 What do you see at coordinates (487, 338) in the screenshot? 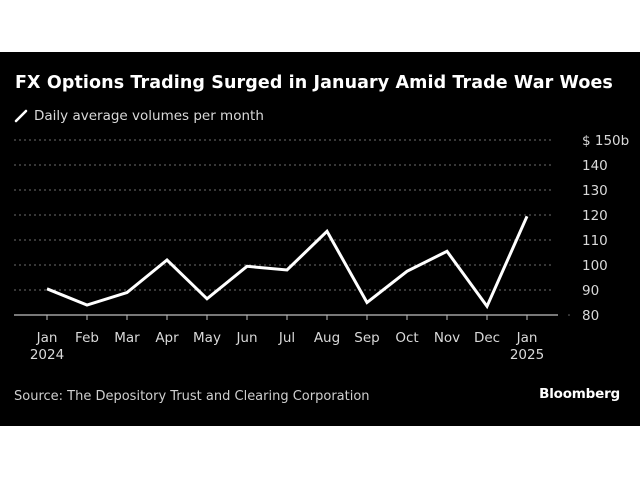
I see `x-tick-label: Dec` at bounding box center [487, 338].